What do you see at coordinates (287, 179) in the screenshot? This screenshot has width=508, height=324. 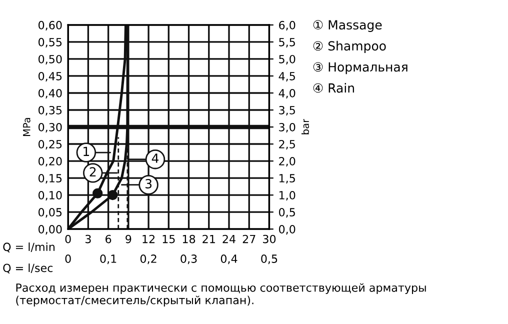 I see `y2-tick-label: 1,5` at bounding box center [287, 179].